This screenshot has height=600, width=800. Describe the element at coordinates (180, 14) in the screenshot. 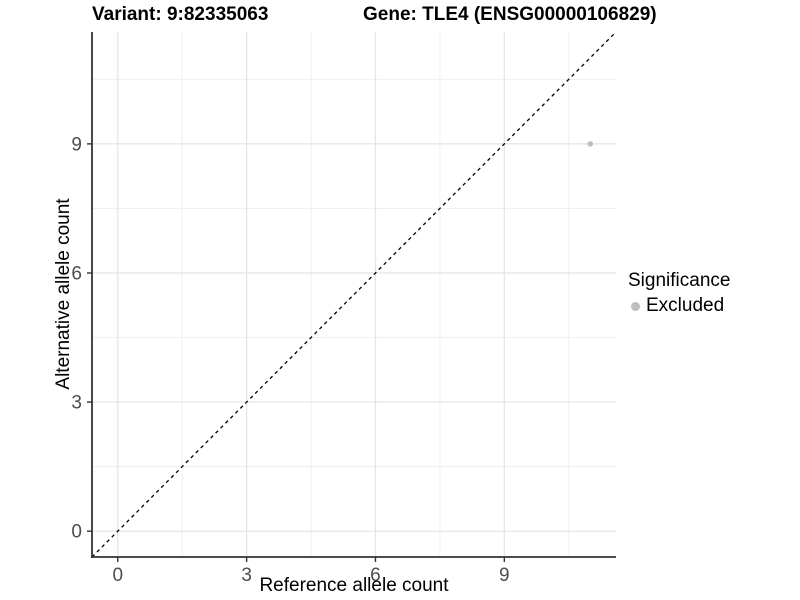

I see `variant-title: Variant: 9:82335063` at that location.